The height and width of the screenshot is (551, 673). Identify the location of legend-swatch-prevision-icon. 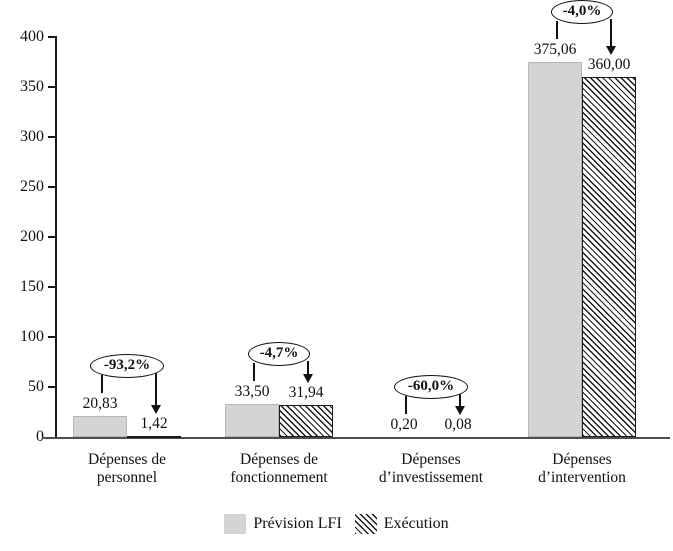
(235, 524).